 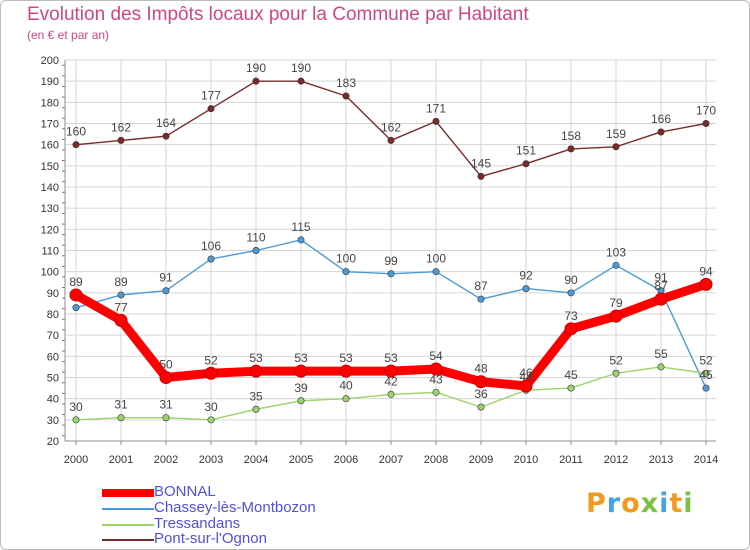 I want to click on x-tick-label: 2004, so click(x=256, y=460).